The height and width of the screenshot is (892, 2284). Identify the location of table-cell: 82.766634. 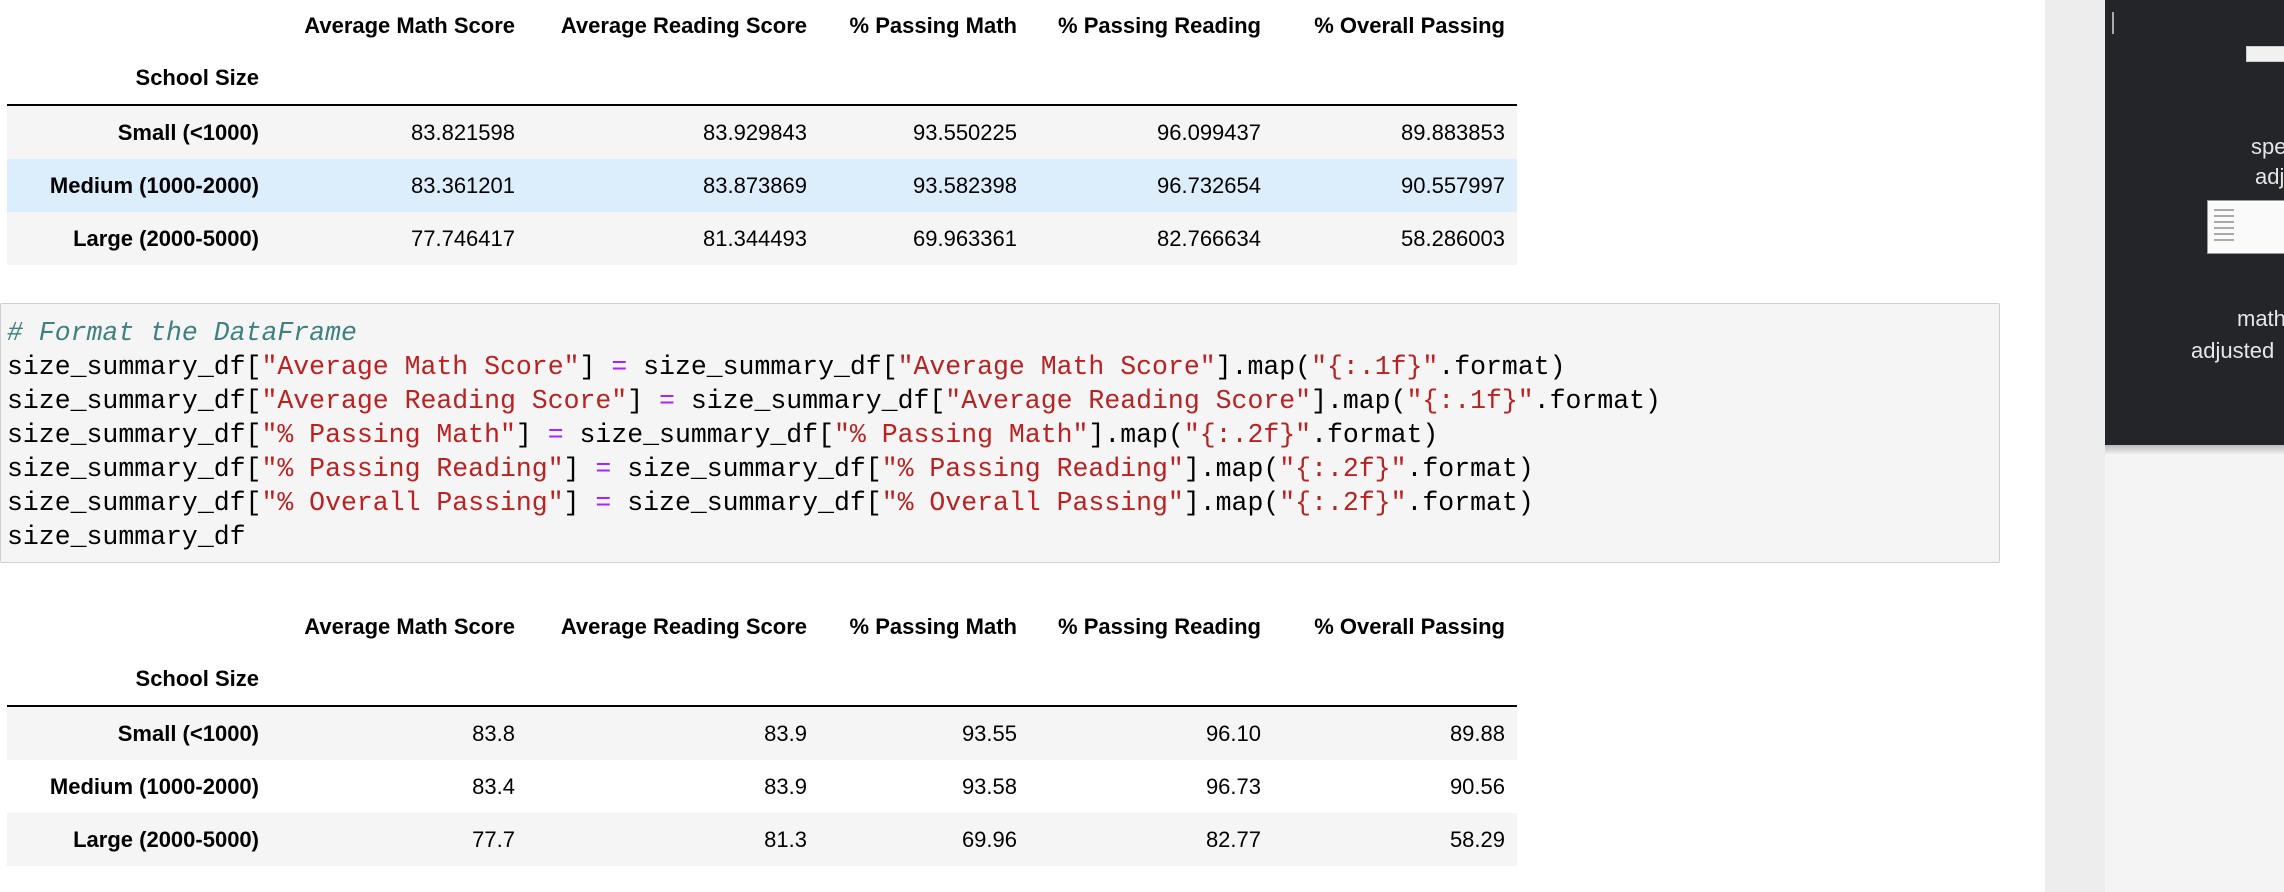
(1209, 238).